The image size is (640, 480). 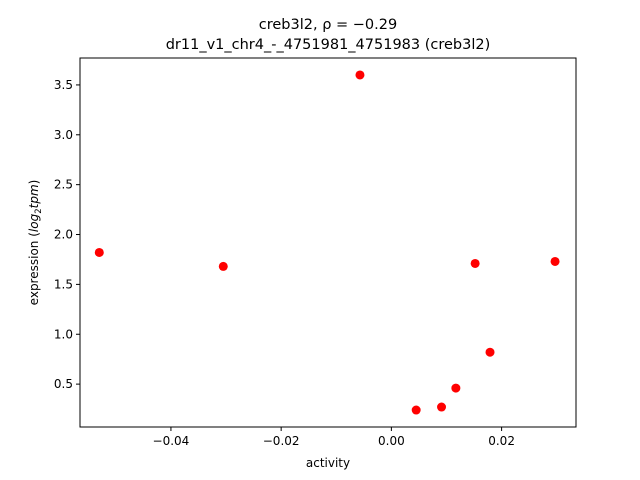 What do you see at coordinates (34, 196) in the screenshot?
I see `y-axis-label-unit: tpm` at bounding box center [34, 196].